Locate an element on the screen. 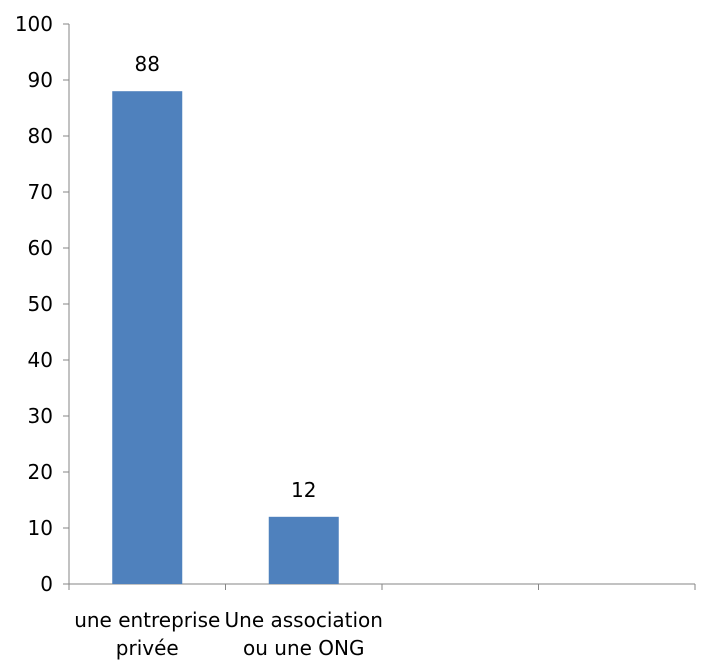  y-tick-label: 30 is located at coordinates (40, 416).